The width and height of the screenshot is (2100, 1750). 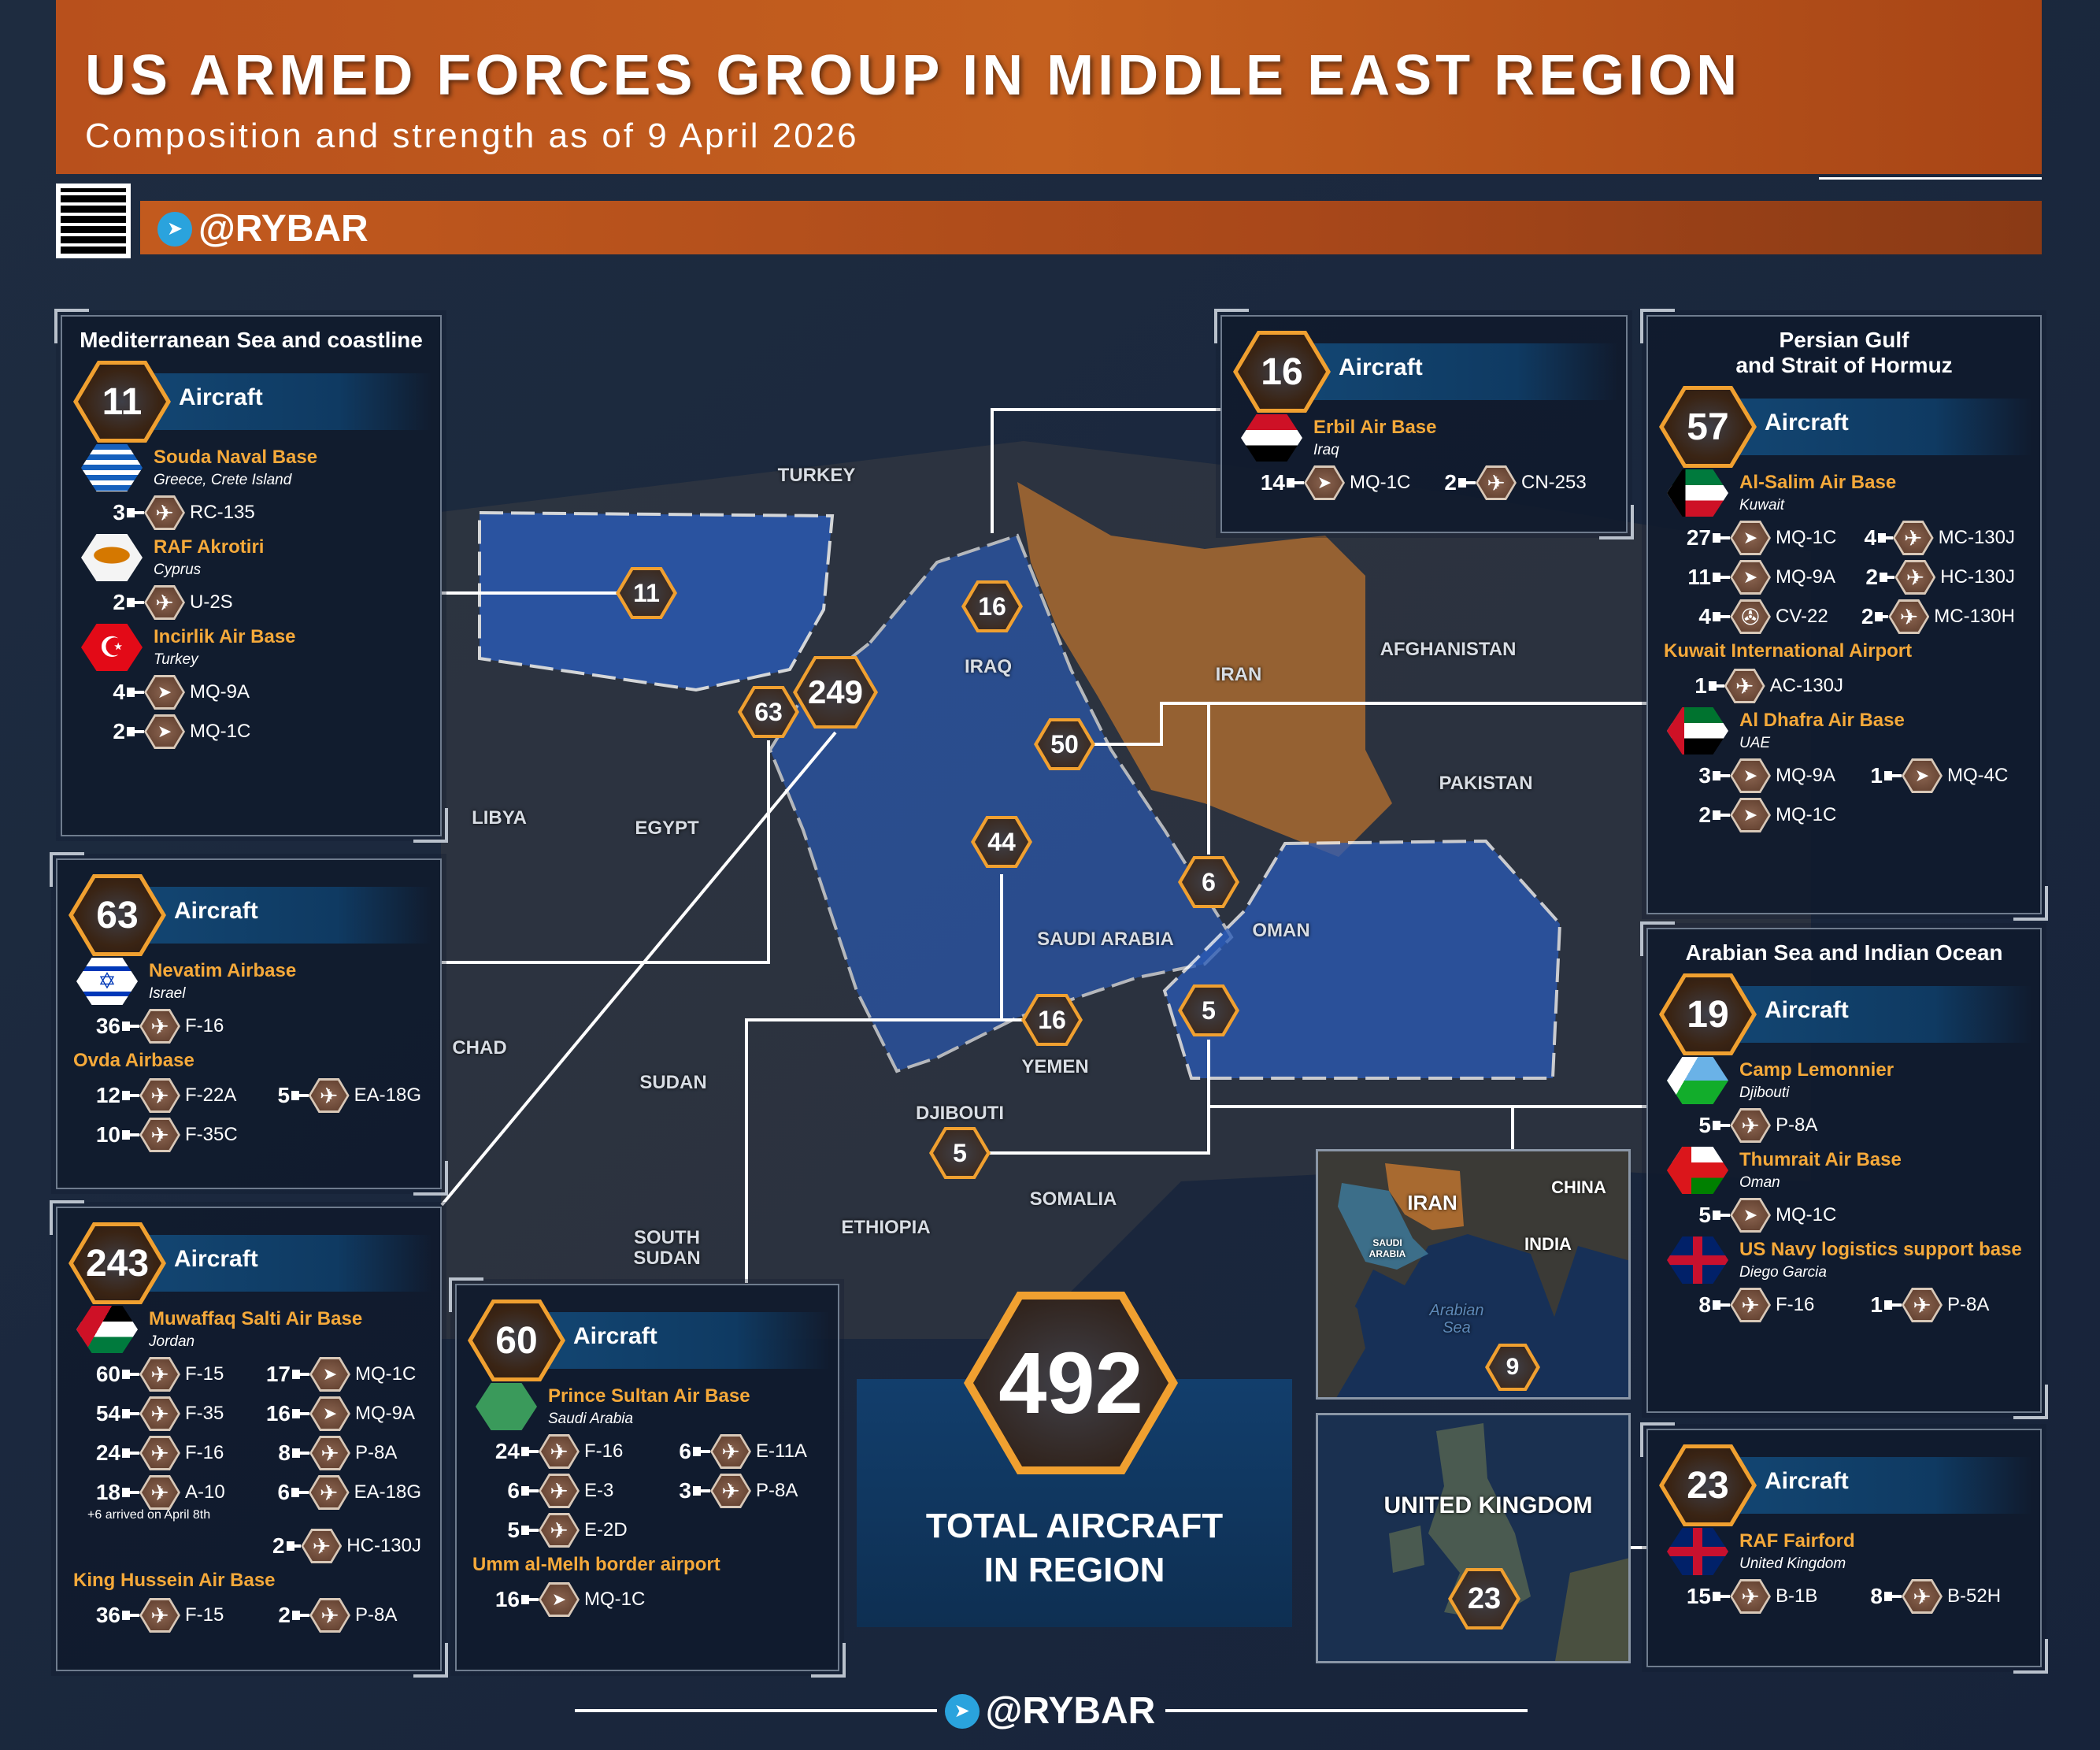 I want to click on aircraft-row: 18 ✈ A-10 +6 arrived on April 8th 6 ✈ EA-18G, so click(x=260, y=1498).